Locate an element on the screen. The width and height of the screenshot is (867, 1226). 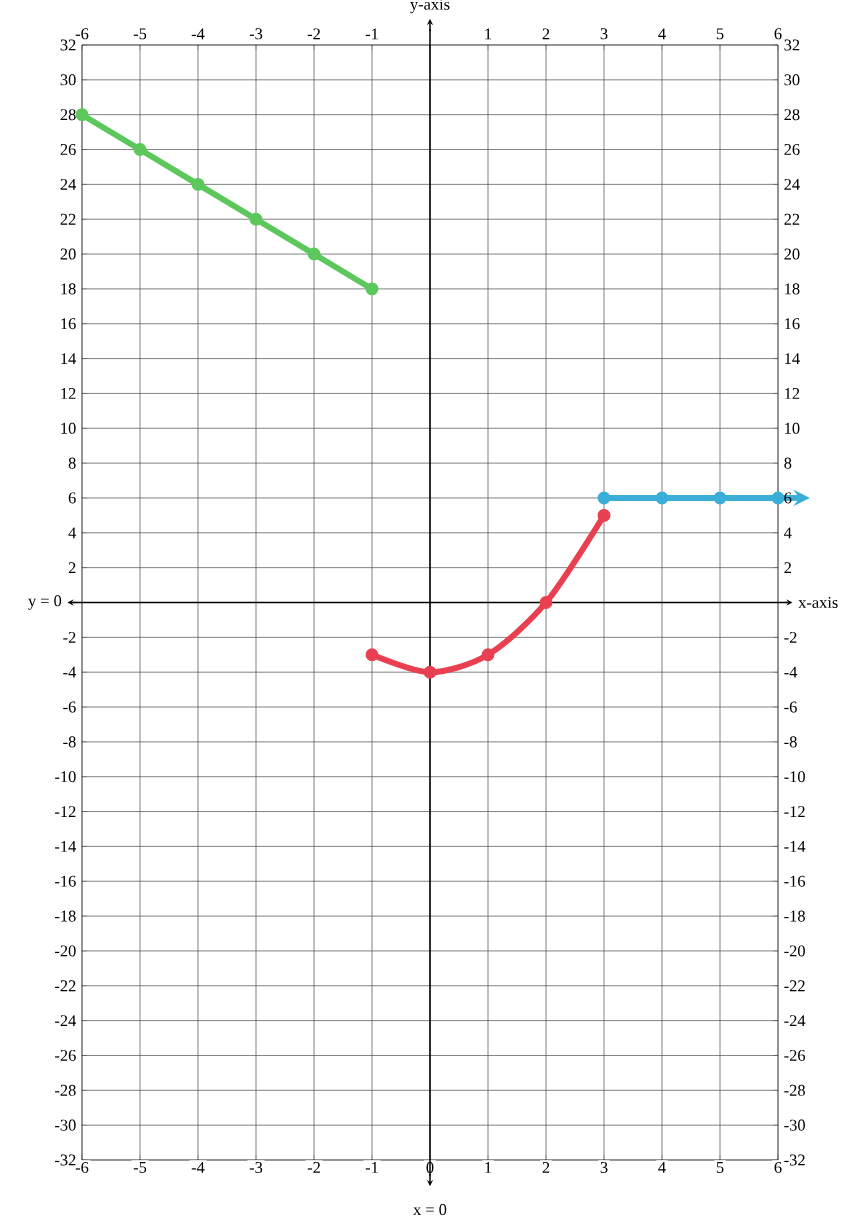
x-tick-label: 1 is located at coordinates (488, 1167).